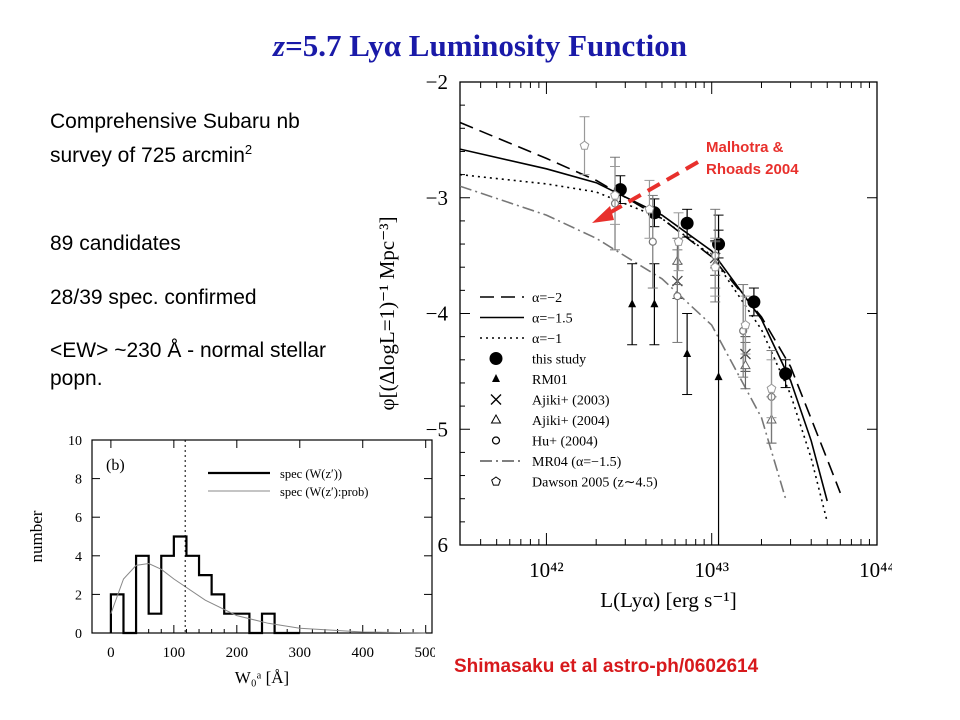  What do you see at coordinates (752, 159) in the screenshot?
I see `annotation-malhotra: Malhotra & Rhoads 2004` at bounding box center [752, 159].